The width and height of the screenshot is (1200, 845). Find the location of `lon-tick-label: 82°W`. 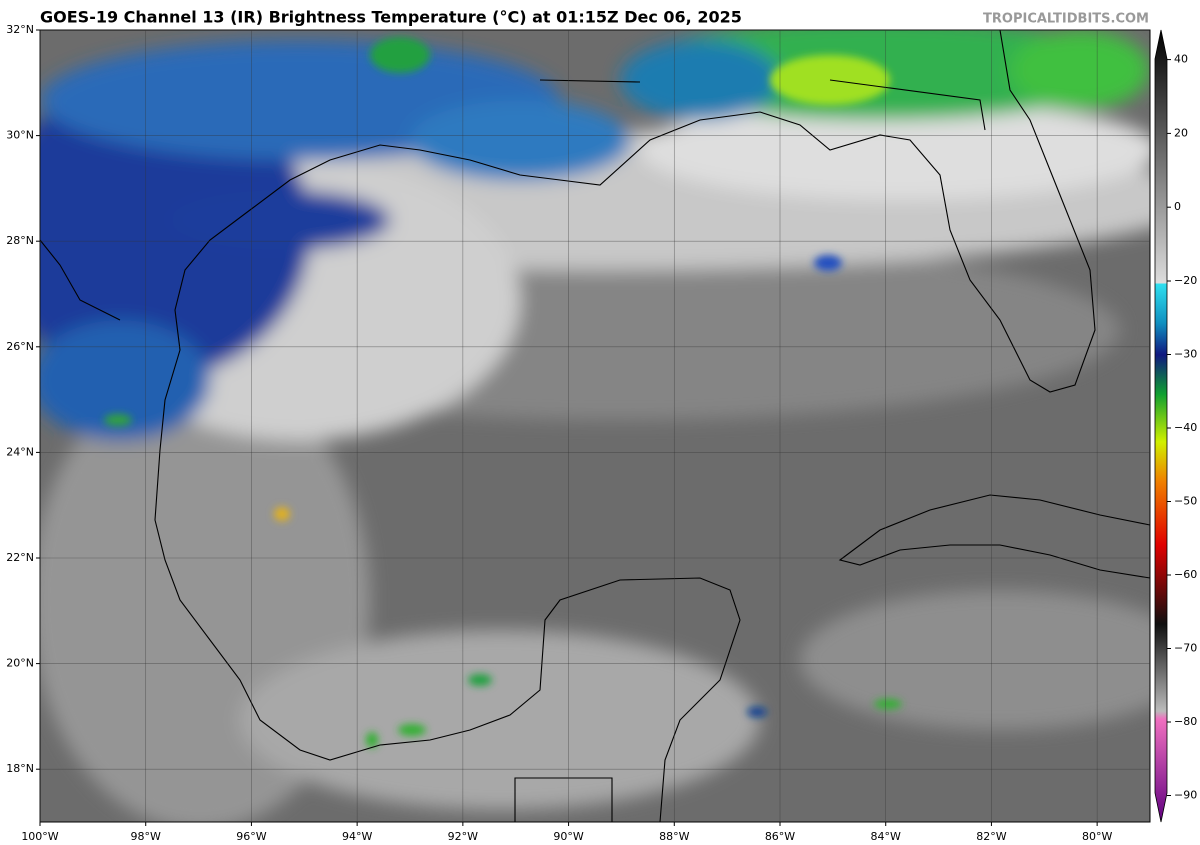

lon-tick-label: 82°W is located at coordinates (991, 836).